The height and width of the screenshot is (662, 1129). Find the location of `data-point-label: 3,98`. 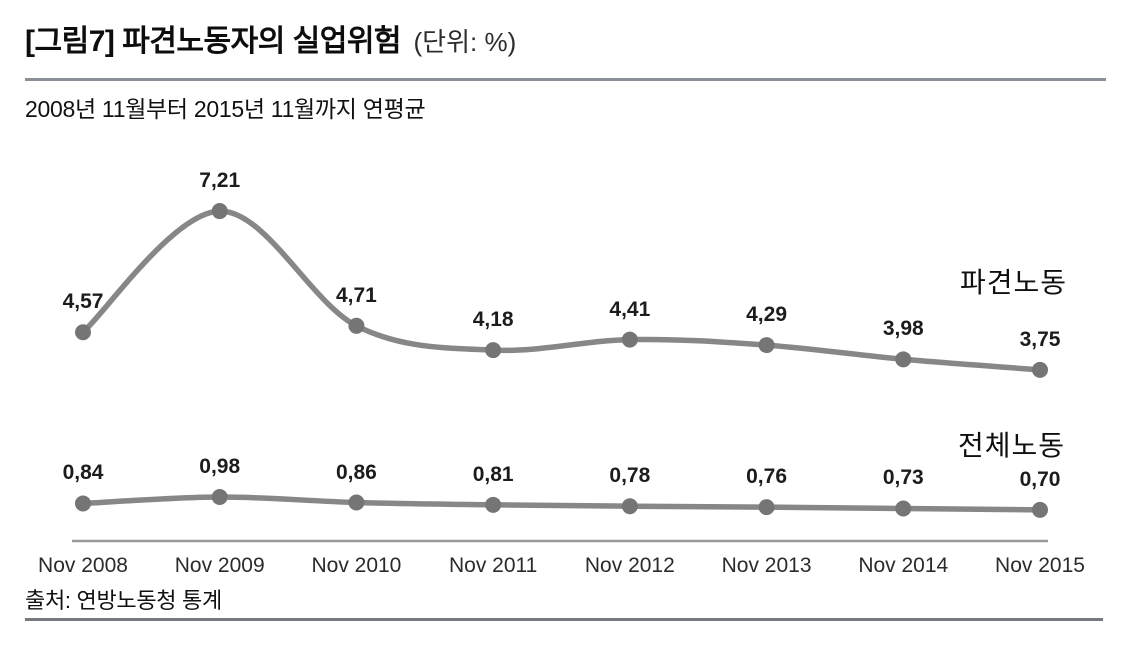

data-point-label: 3,98 is located at coordinates (903, 329).